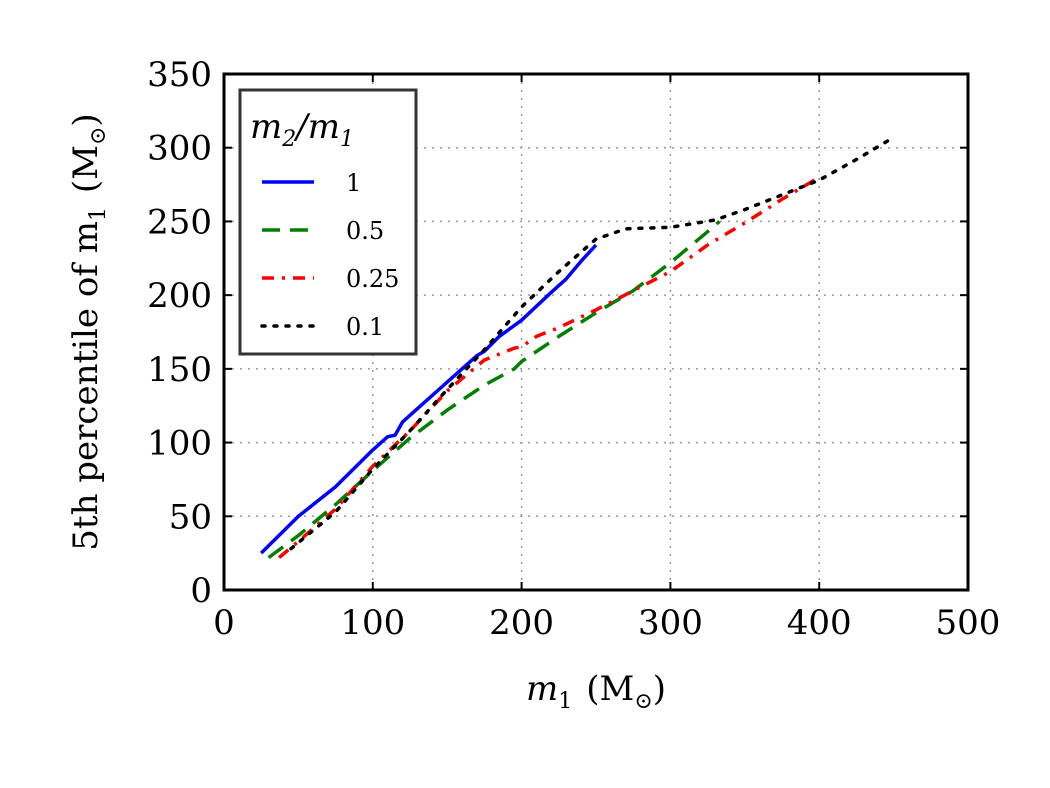 The image size is (1050, 788). What do you see at coordinates (521, 623) in the screenshot?
I see `x-tick-label: 200` at bounding box center [521, 623].